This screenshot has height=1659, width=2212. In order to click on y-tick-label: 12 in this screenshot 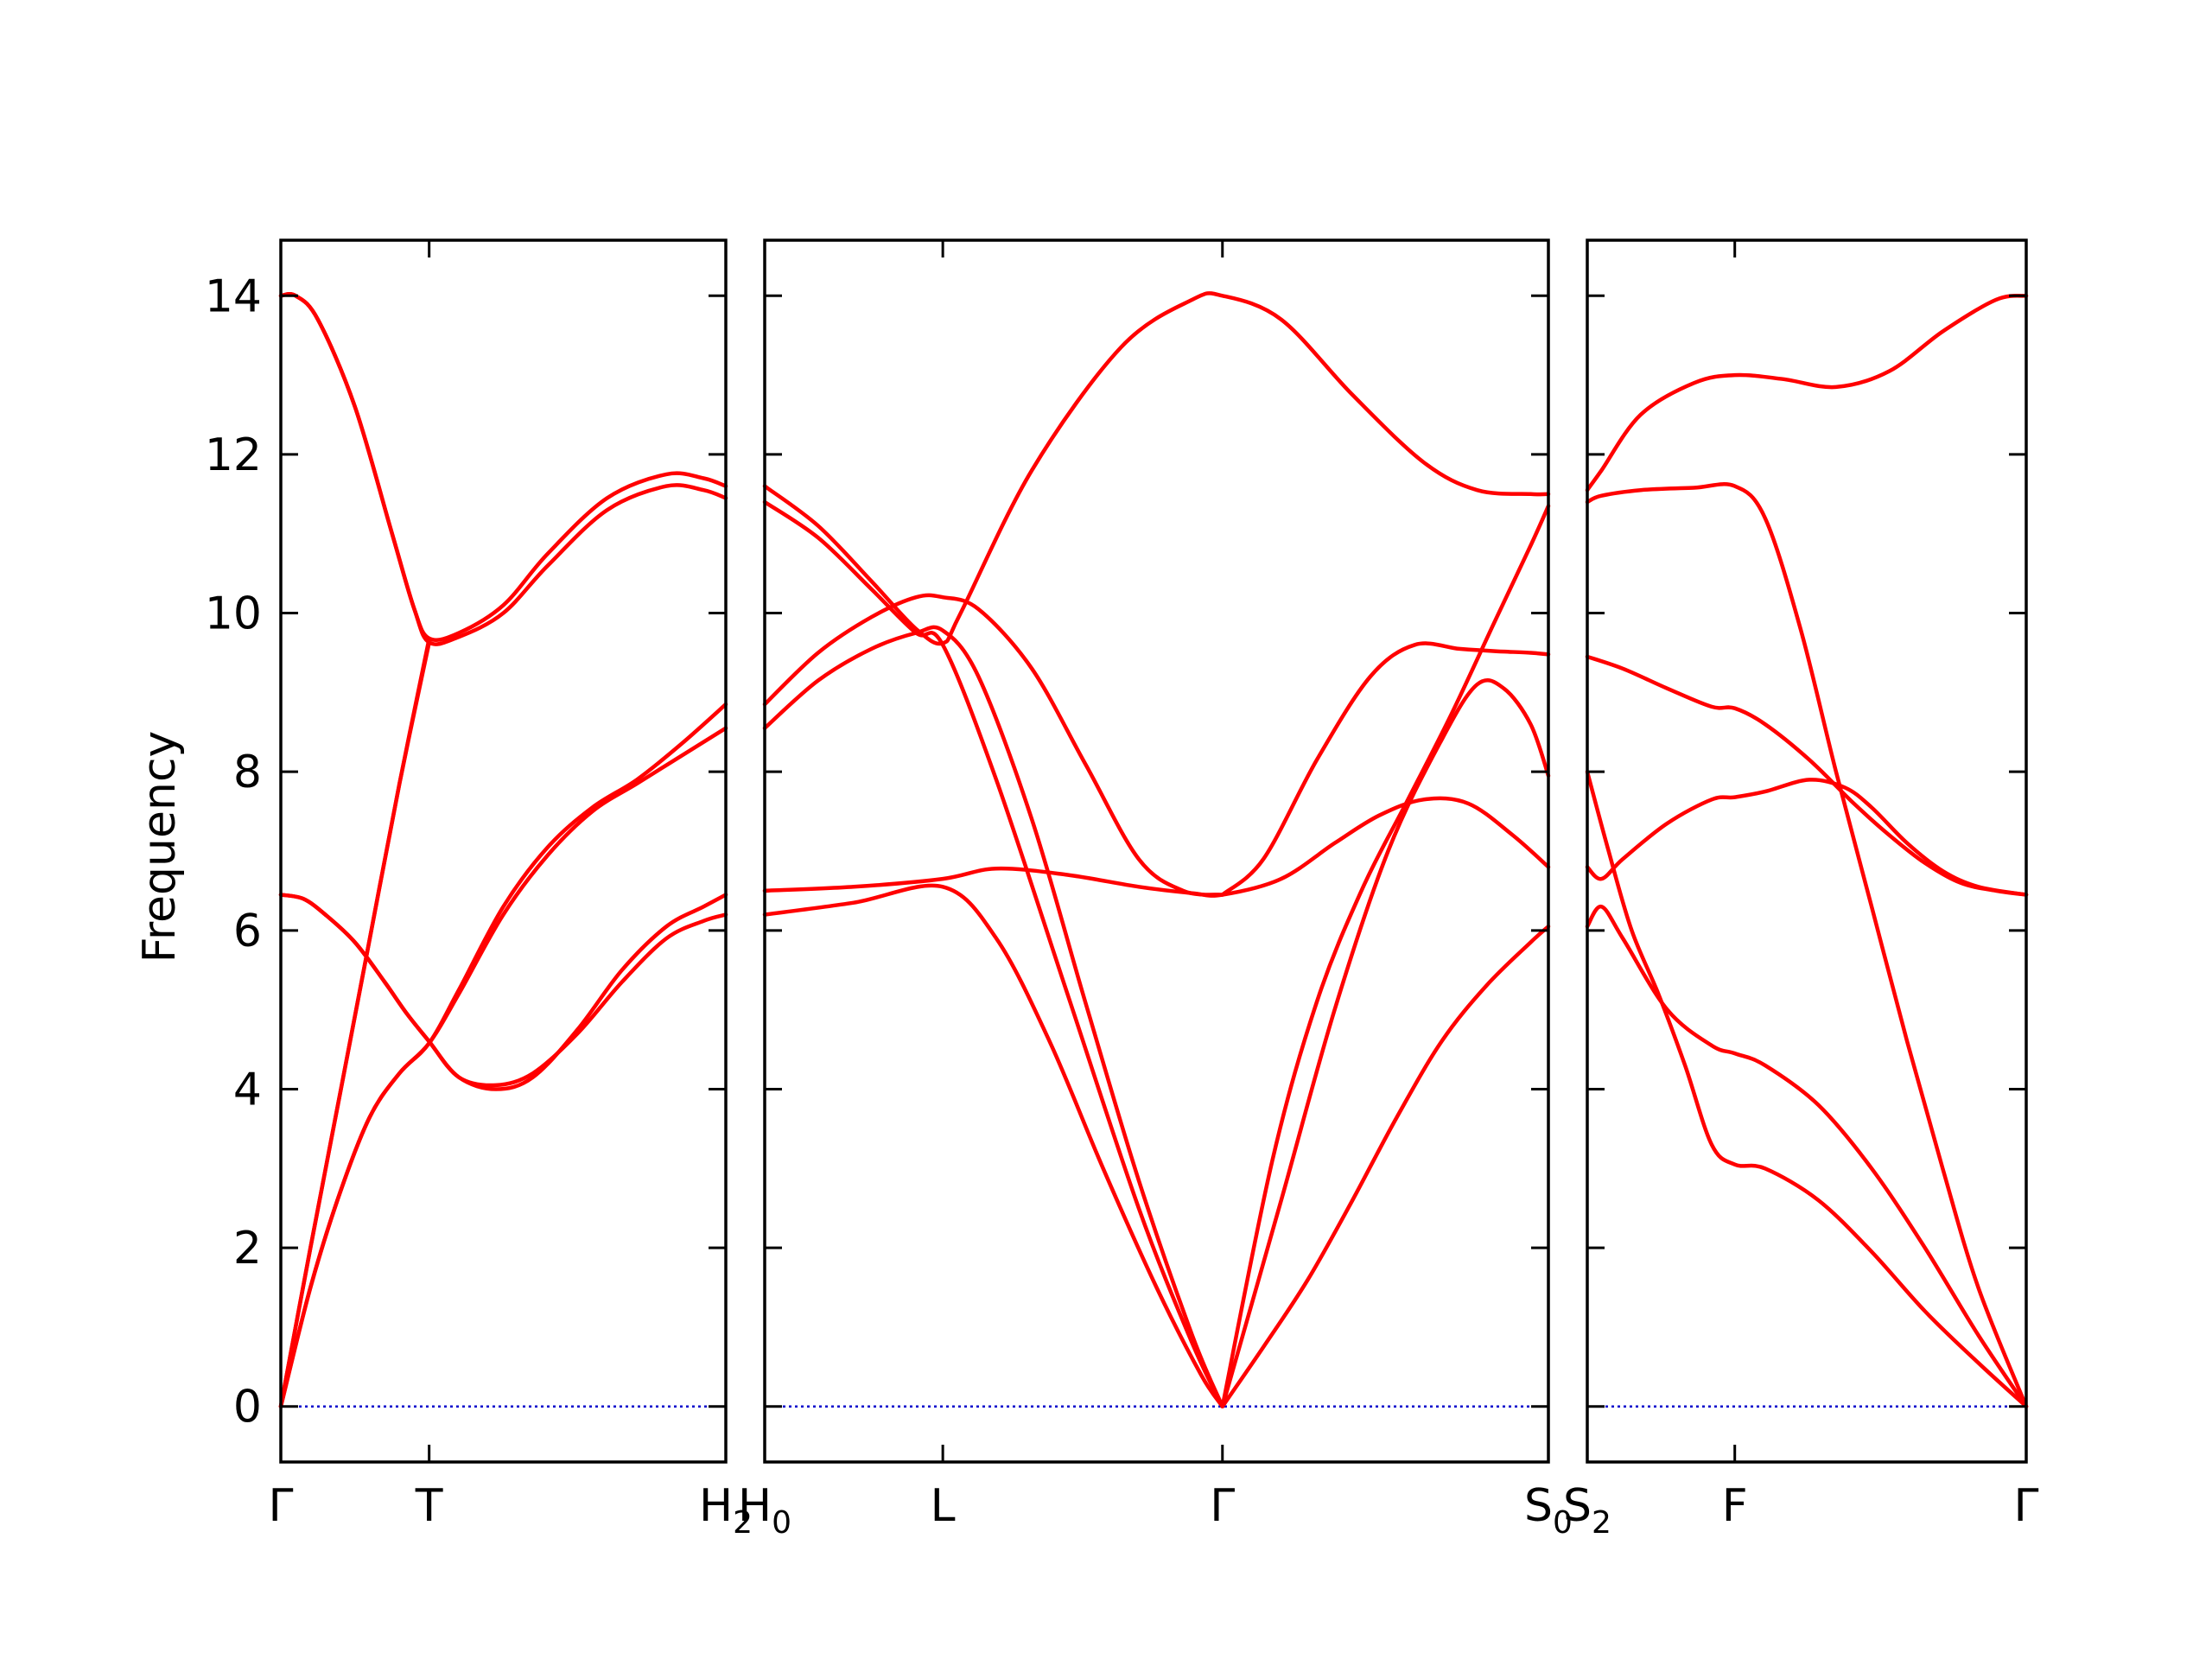, I will do `click(233, 455)`.